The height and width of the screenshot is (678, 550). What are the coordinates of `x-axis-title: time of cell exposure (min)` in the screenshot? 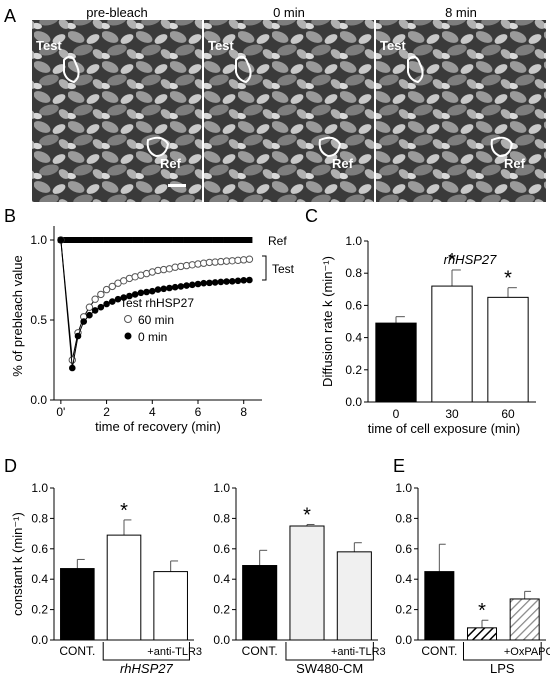 It's located at (444, 428).